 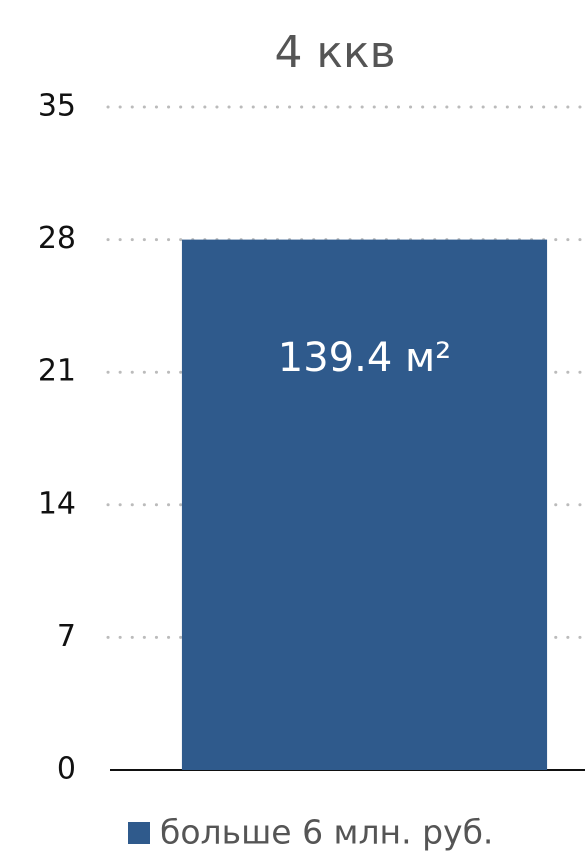 What do you see at coordinates (57, 371) in the screenshot?
I see `y-tick-label: 21` at bounding box center [57, 371].